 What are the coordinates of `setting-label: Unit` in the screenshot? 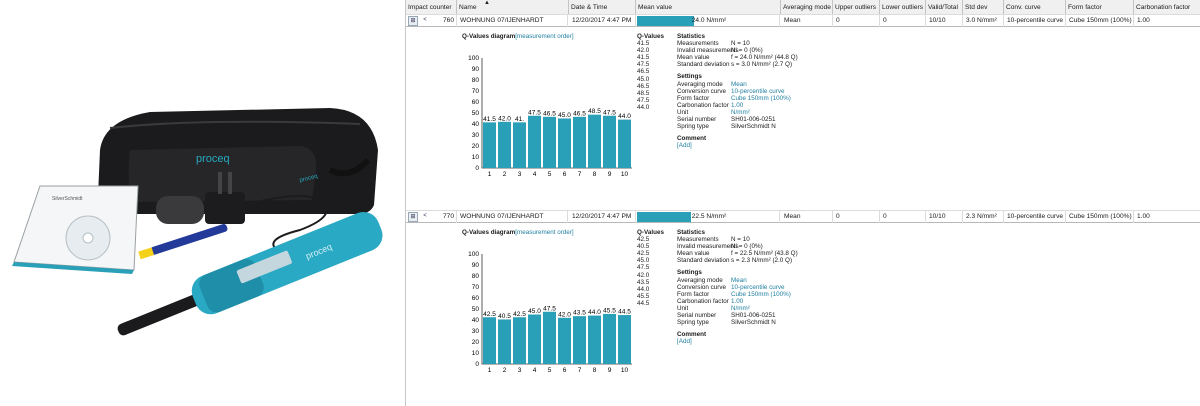 It's located at (683, 308).